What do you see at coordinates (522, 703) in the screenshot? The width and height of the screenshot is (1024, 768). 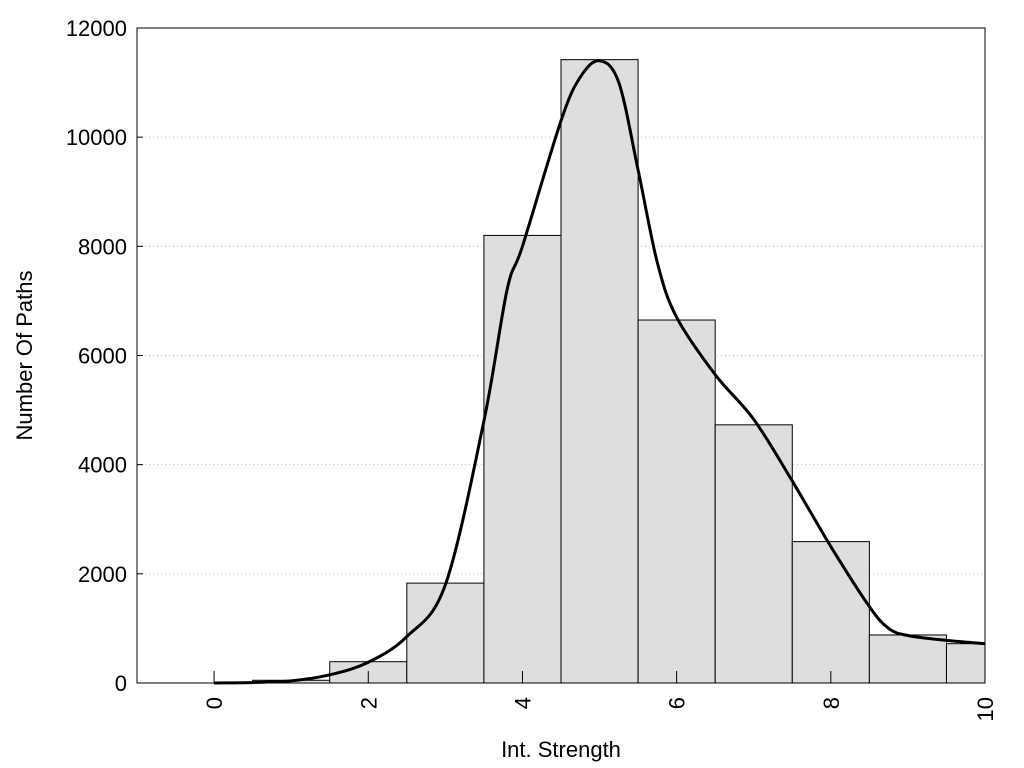 I see `x-tick-label: 4` at bounding box center [522, 703].